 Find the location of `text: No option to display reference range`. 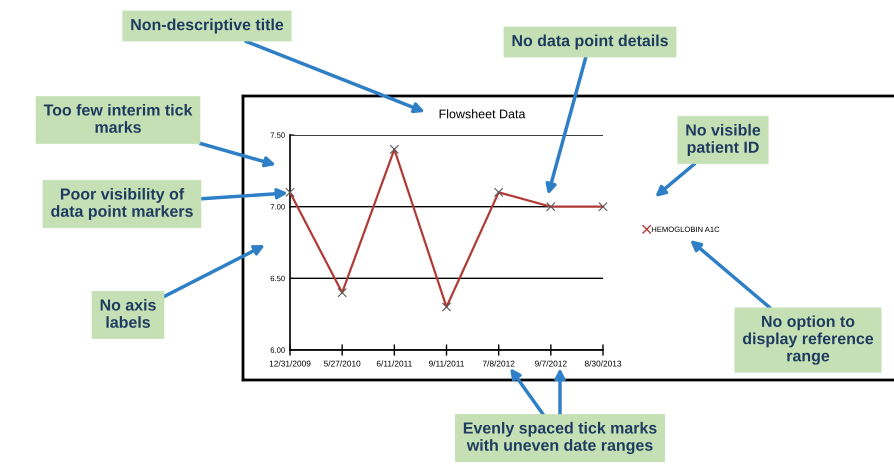

text: No option to display reference range is located at coordinates (808, 340).